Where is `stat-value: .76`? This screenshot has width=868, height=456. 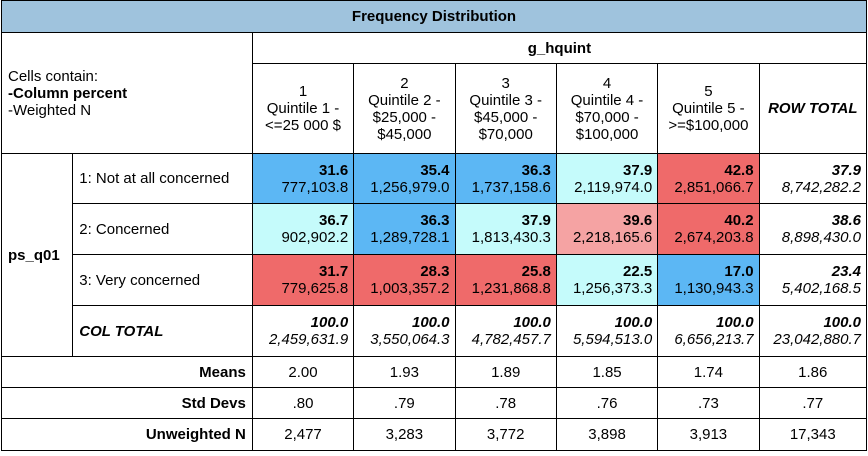 stat-value: .76 is located at coordinates (607, 403).